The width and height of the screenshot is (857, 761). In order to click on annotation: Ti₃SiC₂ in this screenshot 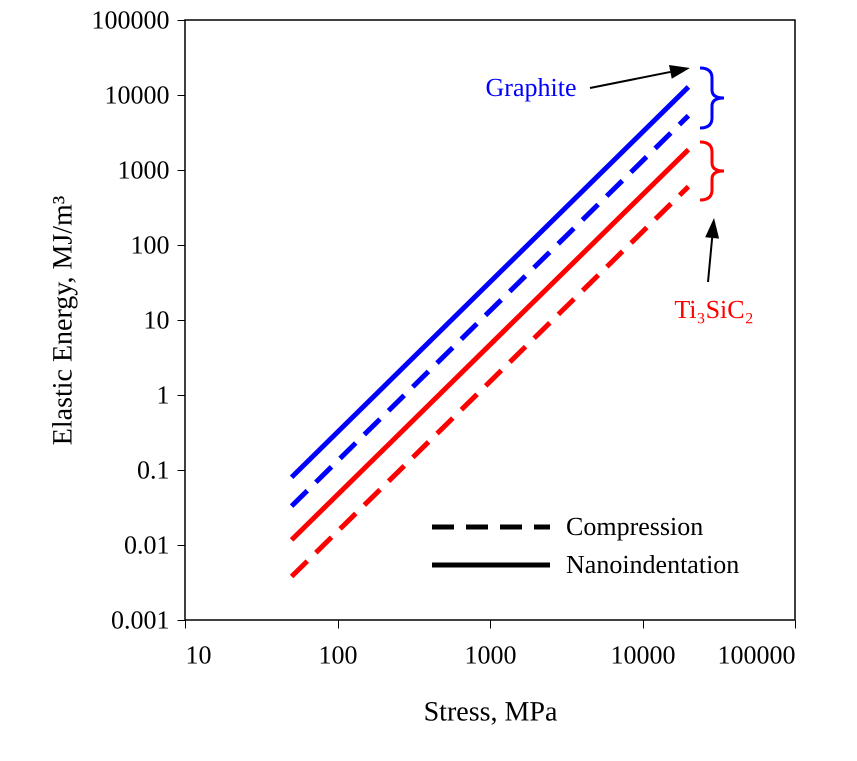, I will do `click(714, 309)`.